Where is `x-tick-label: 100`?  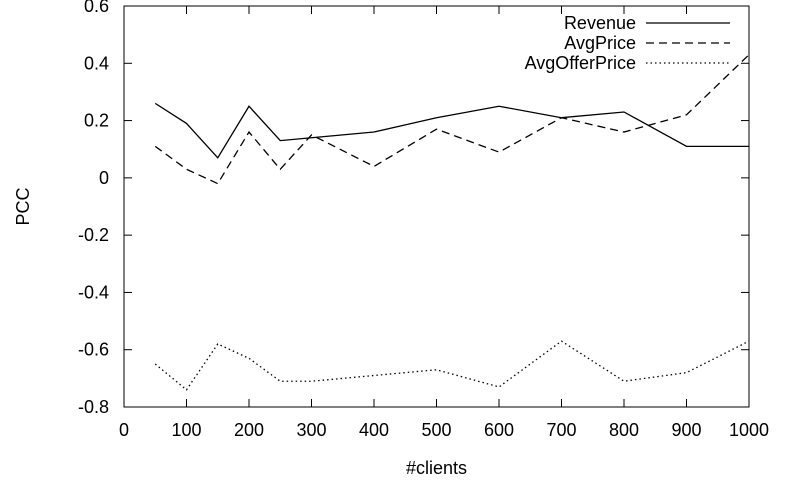
x-tick-label: 100 is located at coordinates (186, 430).